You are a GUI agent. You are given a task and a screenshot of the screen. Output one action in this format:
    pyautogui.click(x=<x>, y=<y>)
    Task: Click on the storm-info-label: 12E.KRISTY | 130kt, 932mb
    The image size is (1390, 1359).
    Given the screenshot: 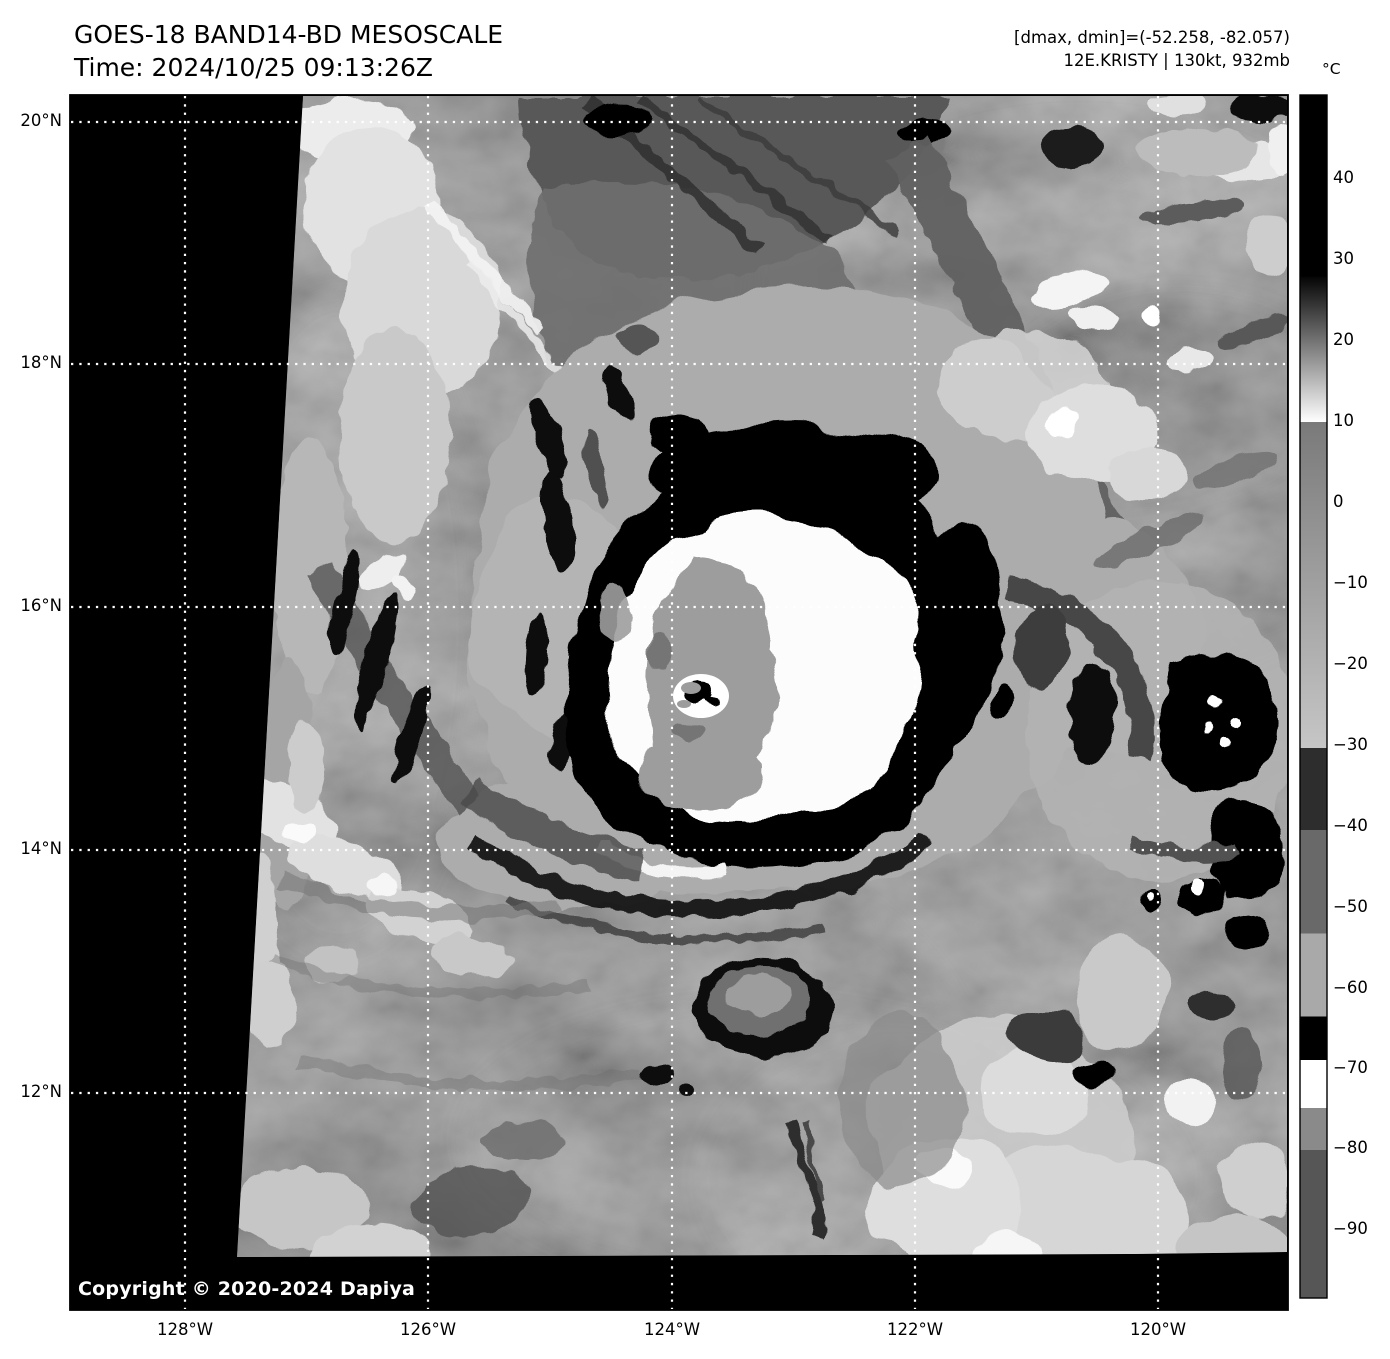 What is the action you would take?
    pyautogui.click(x=1176, y=60)
    